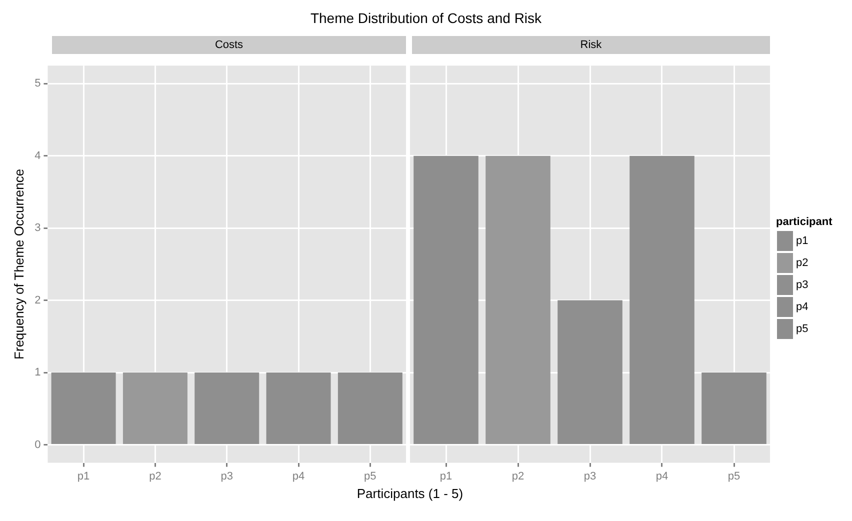  Describe the element at coordinates (18, 264) in the screenshot. I see `y-axis-title: Frequency of Theme Occurrence` at that location.